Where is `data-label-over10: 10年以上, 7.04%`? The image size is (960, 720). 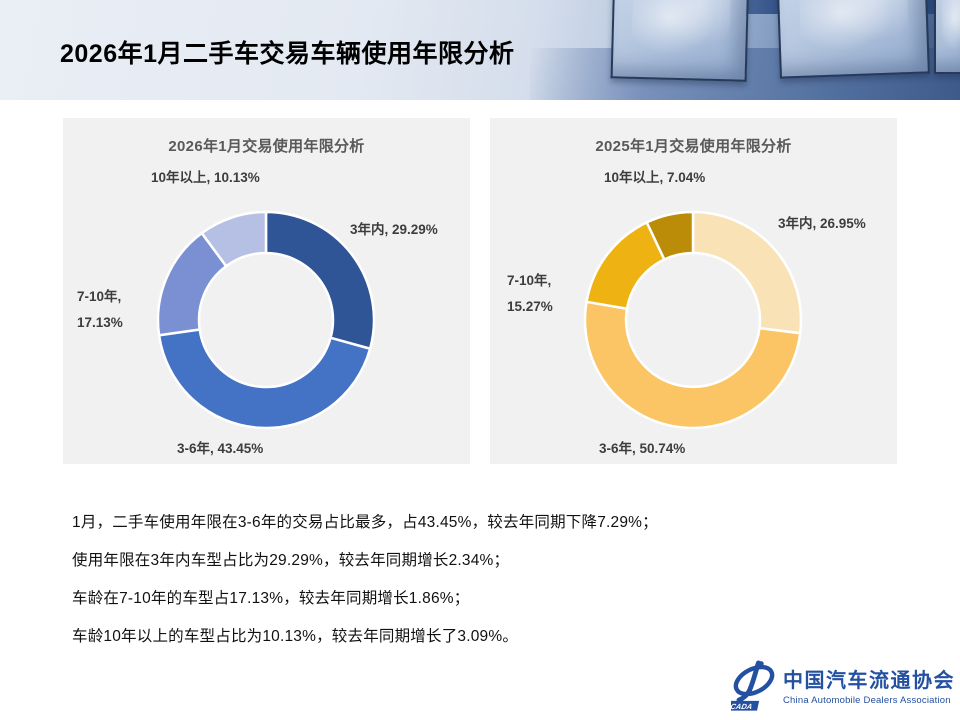
data-label-over10: 10年以上, 7.04% is located at coordinates (655, 177).